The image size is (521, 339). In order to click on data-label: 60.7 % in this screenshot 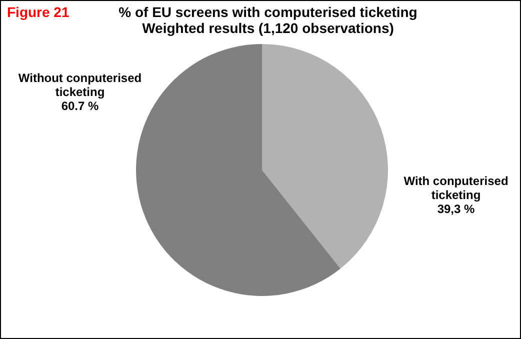, I will do `click(80, 106)`.